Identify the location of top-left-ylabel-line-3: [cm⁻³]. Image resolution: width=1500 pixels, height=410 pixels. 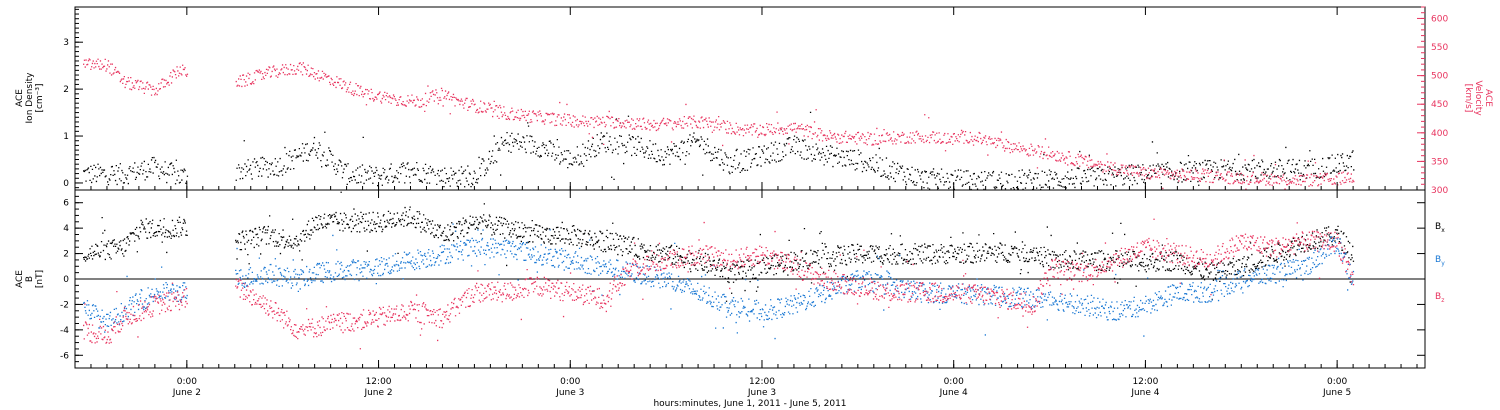
(40, 97).